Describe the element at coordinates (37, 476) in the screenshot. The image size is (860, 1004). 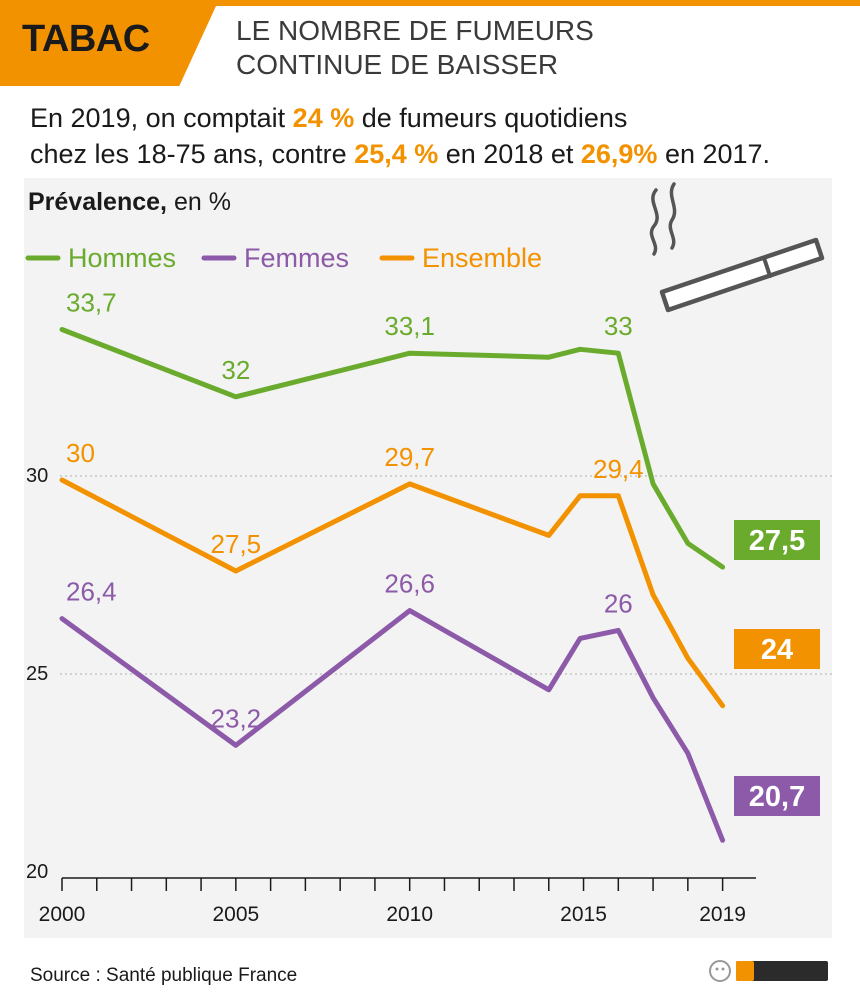
I see `y-tick-label: 30` at that location.